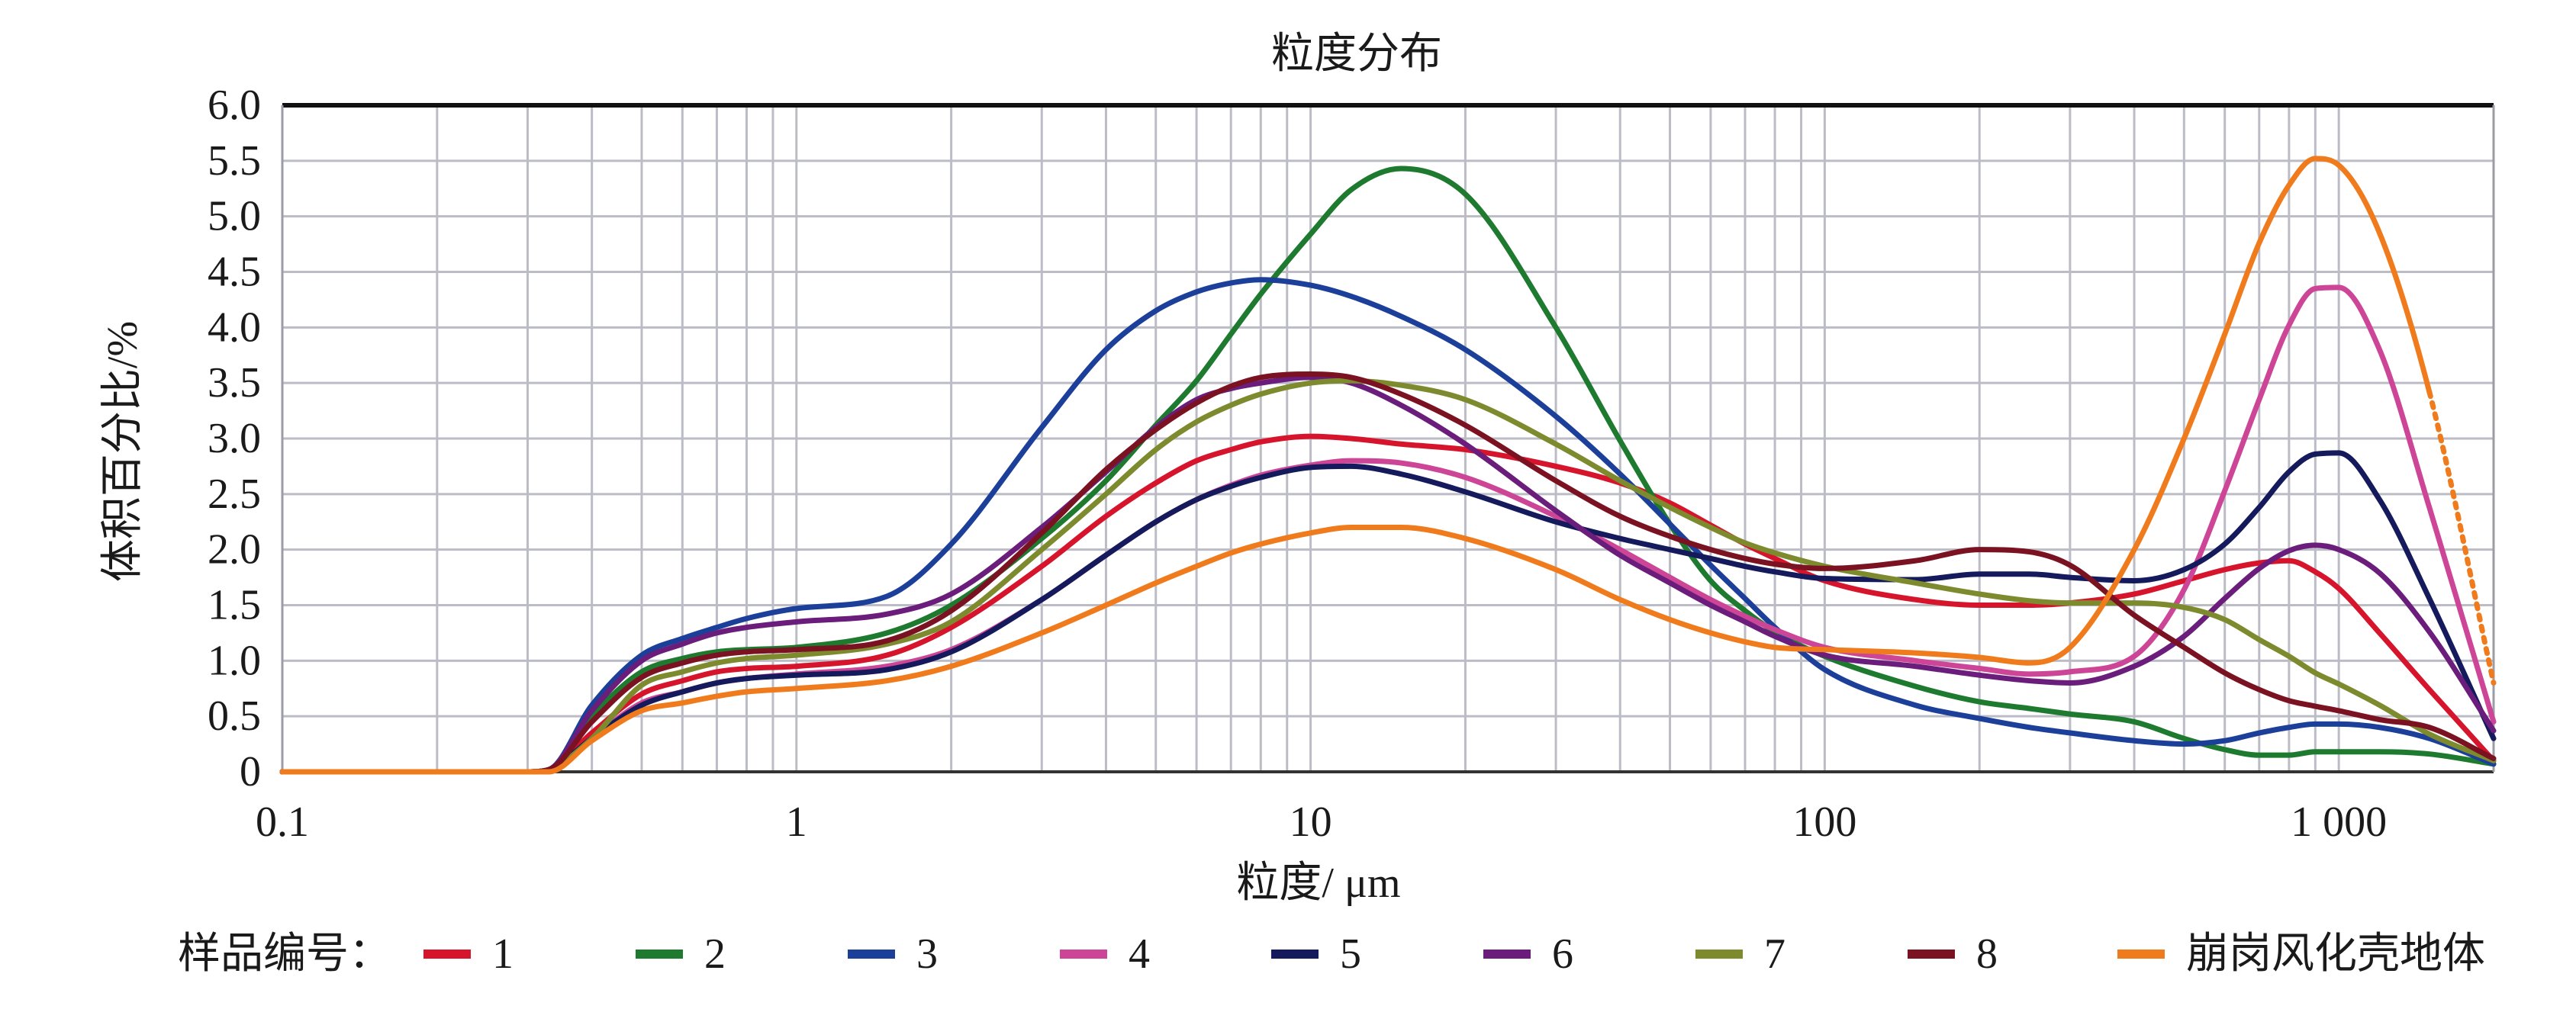 Image resolution: width=2576 pixels, height=1009 pixels. Describe the element at coordinates (2339, 823) in the screenshot. I see `x-tick-label: 1 000` at that location.